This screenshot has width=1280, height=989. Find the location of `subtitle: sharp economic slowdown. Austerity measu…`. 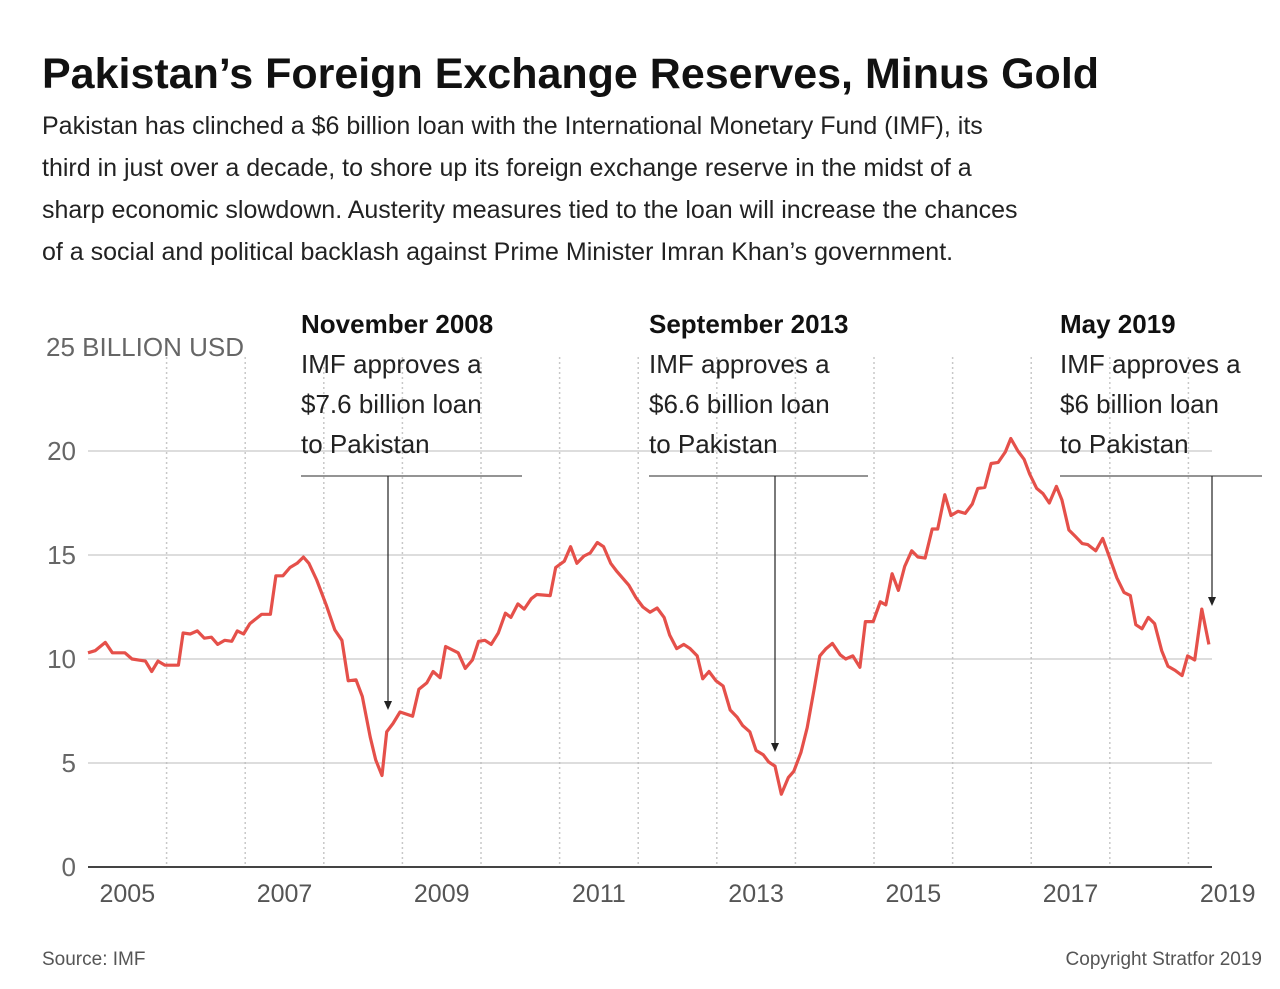

subtitle: sharp economic slowdown. Austerity measu… is located at coordinates (530, 210).